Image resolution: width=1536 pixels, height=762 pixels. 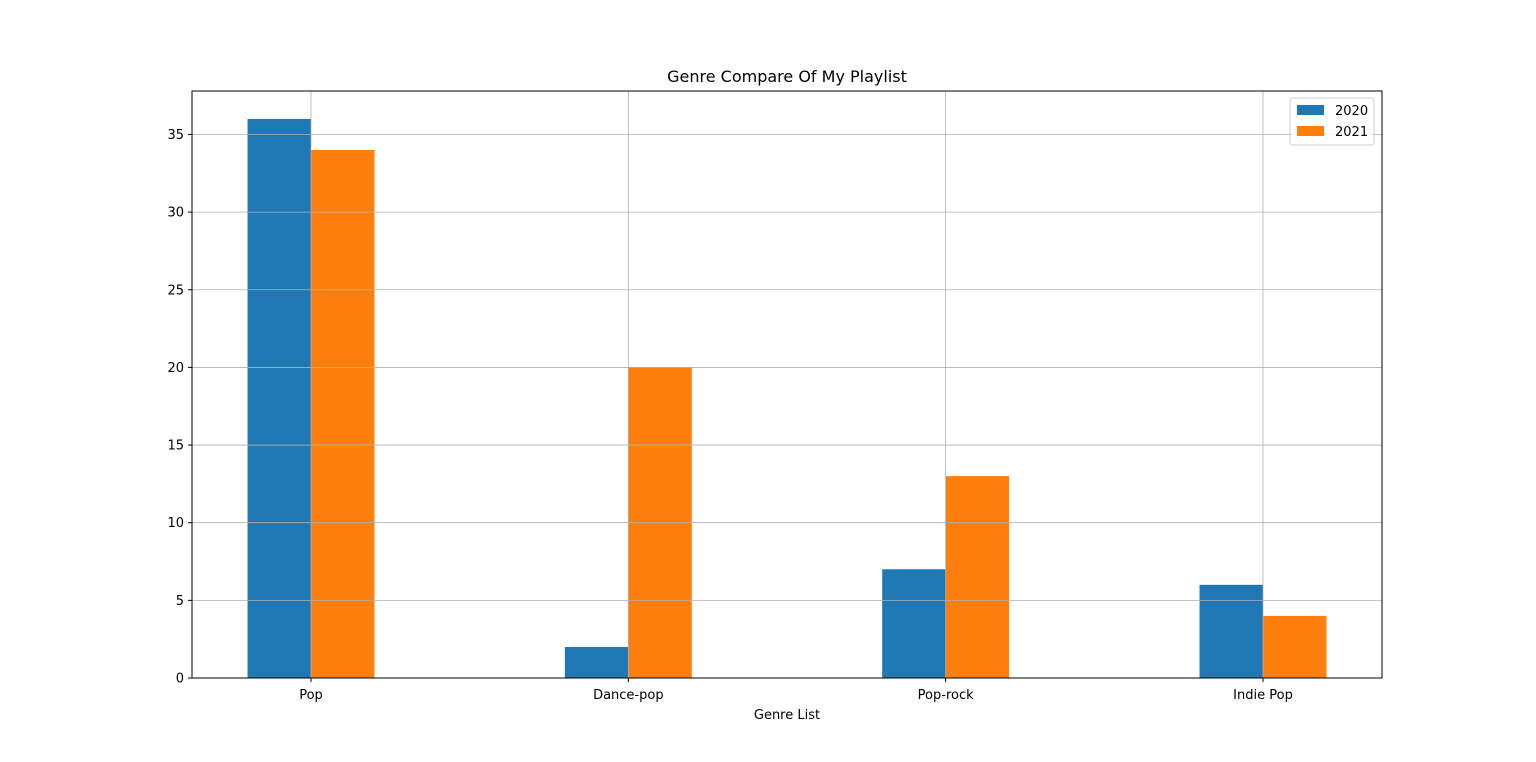 I want to click on chart-title: Genre Compare Of My Playlist, so click(x=787, y=76).